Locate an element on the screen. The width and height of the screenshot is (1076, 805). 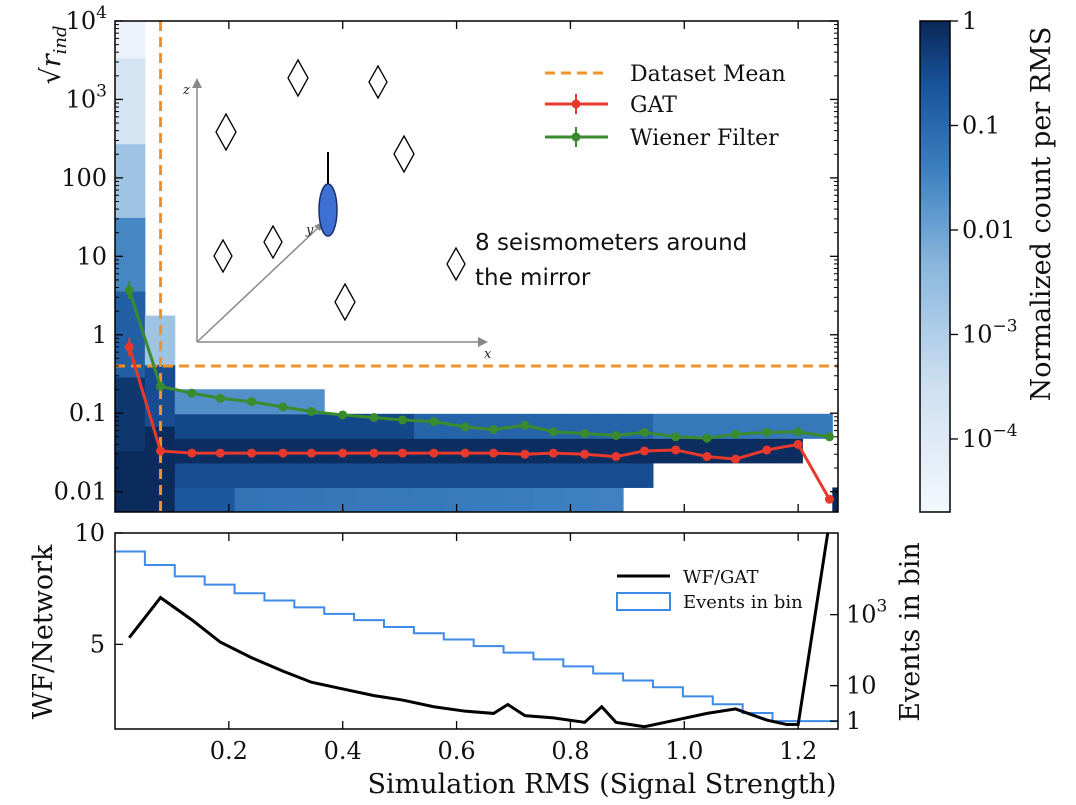
legend-label-gat: GAT is located at coordinates (653, 105).